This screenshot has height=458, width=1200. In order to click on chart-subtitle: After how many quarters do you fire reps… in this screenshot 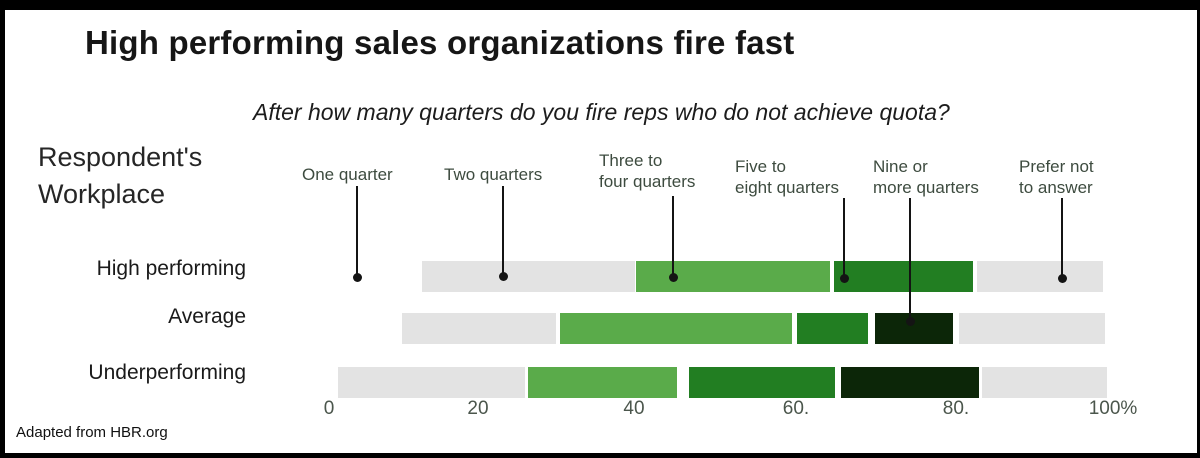, I will do `click(601, 112)`.